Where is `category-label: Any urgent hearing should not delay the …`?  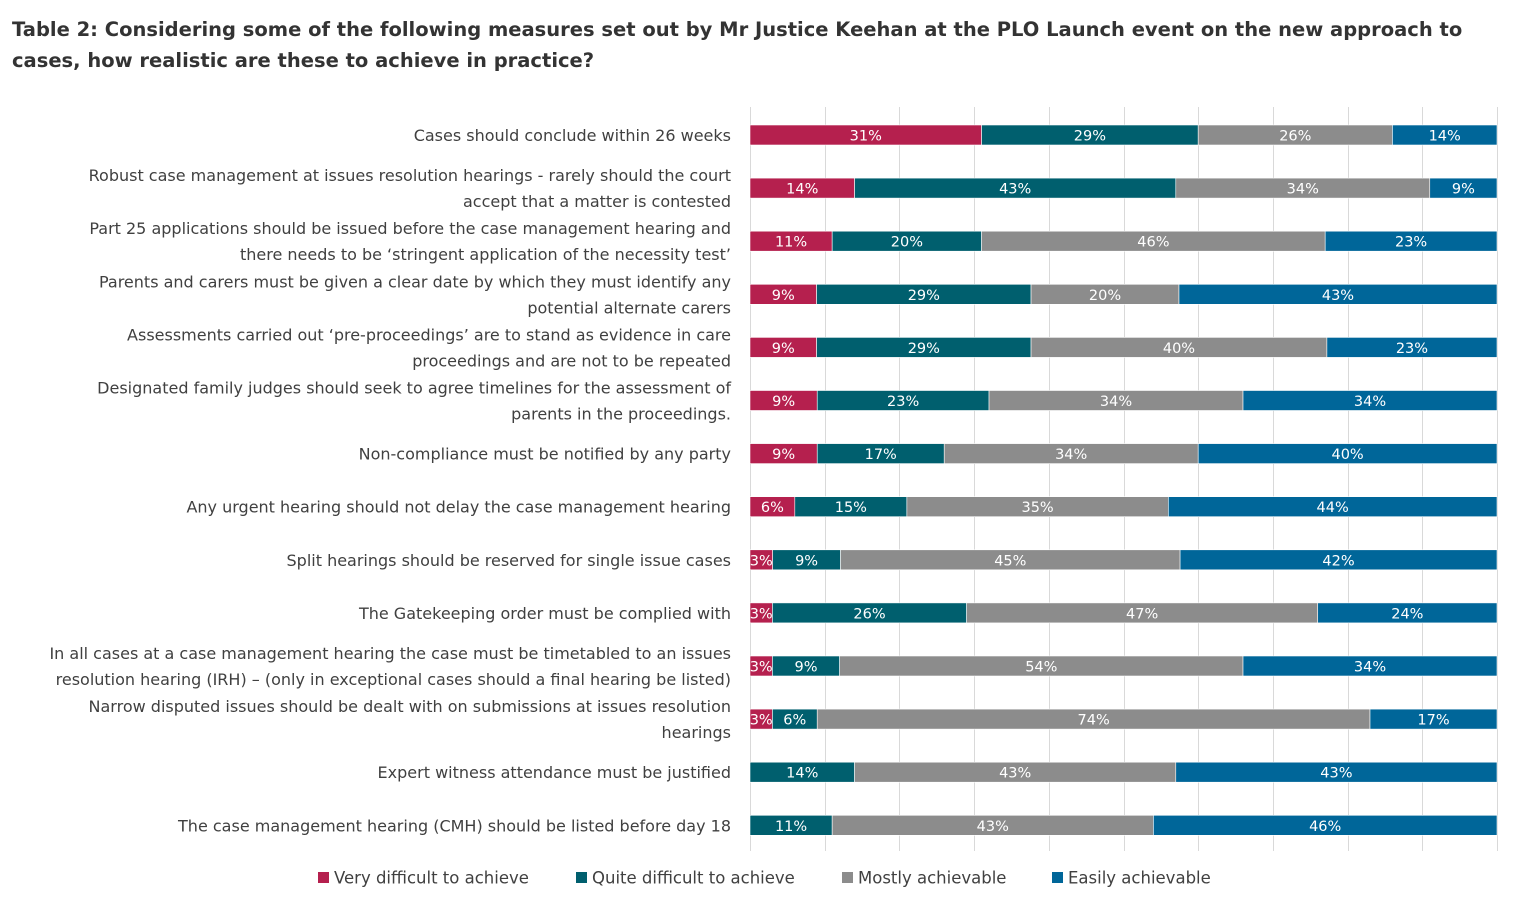
category-label: Any urgent hearing should not delay the … is located at coordinates (458, 507).